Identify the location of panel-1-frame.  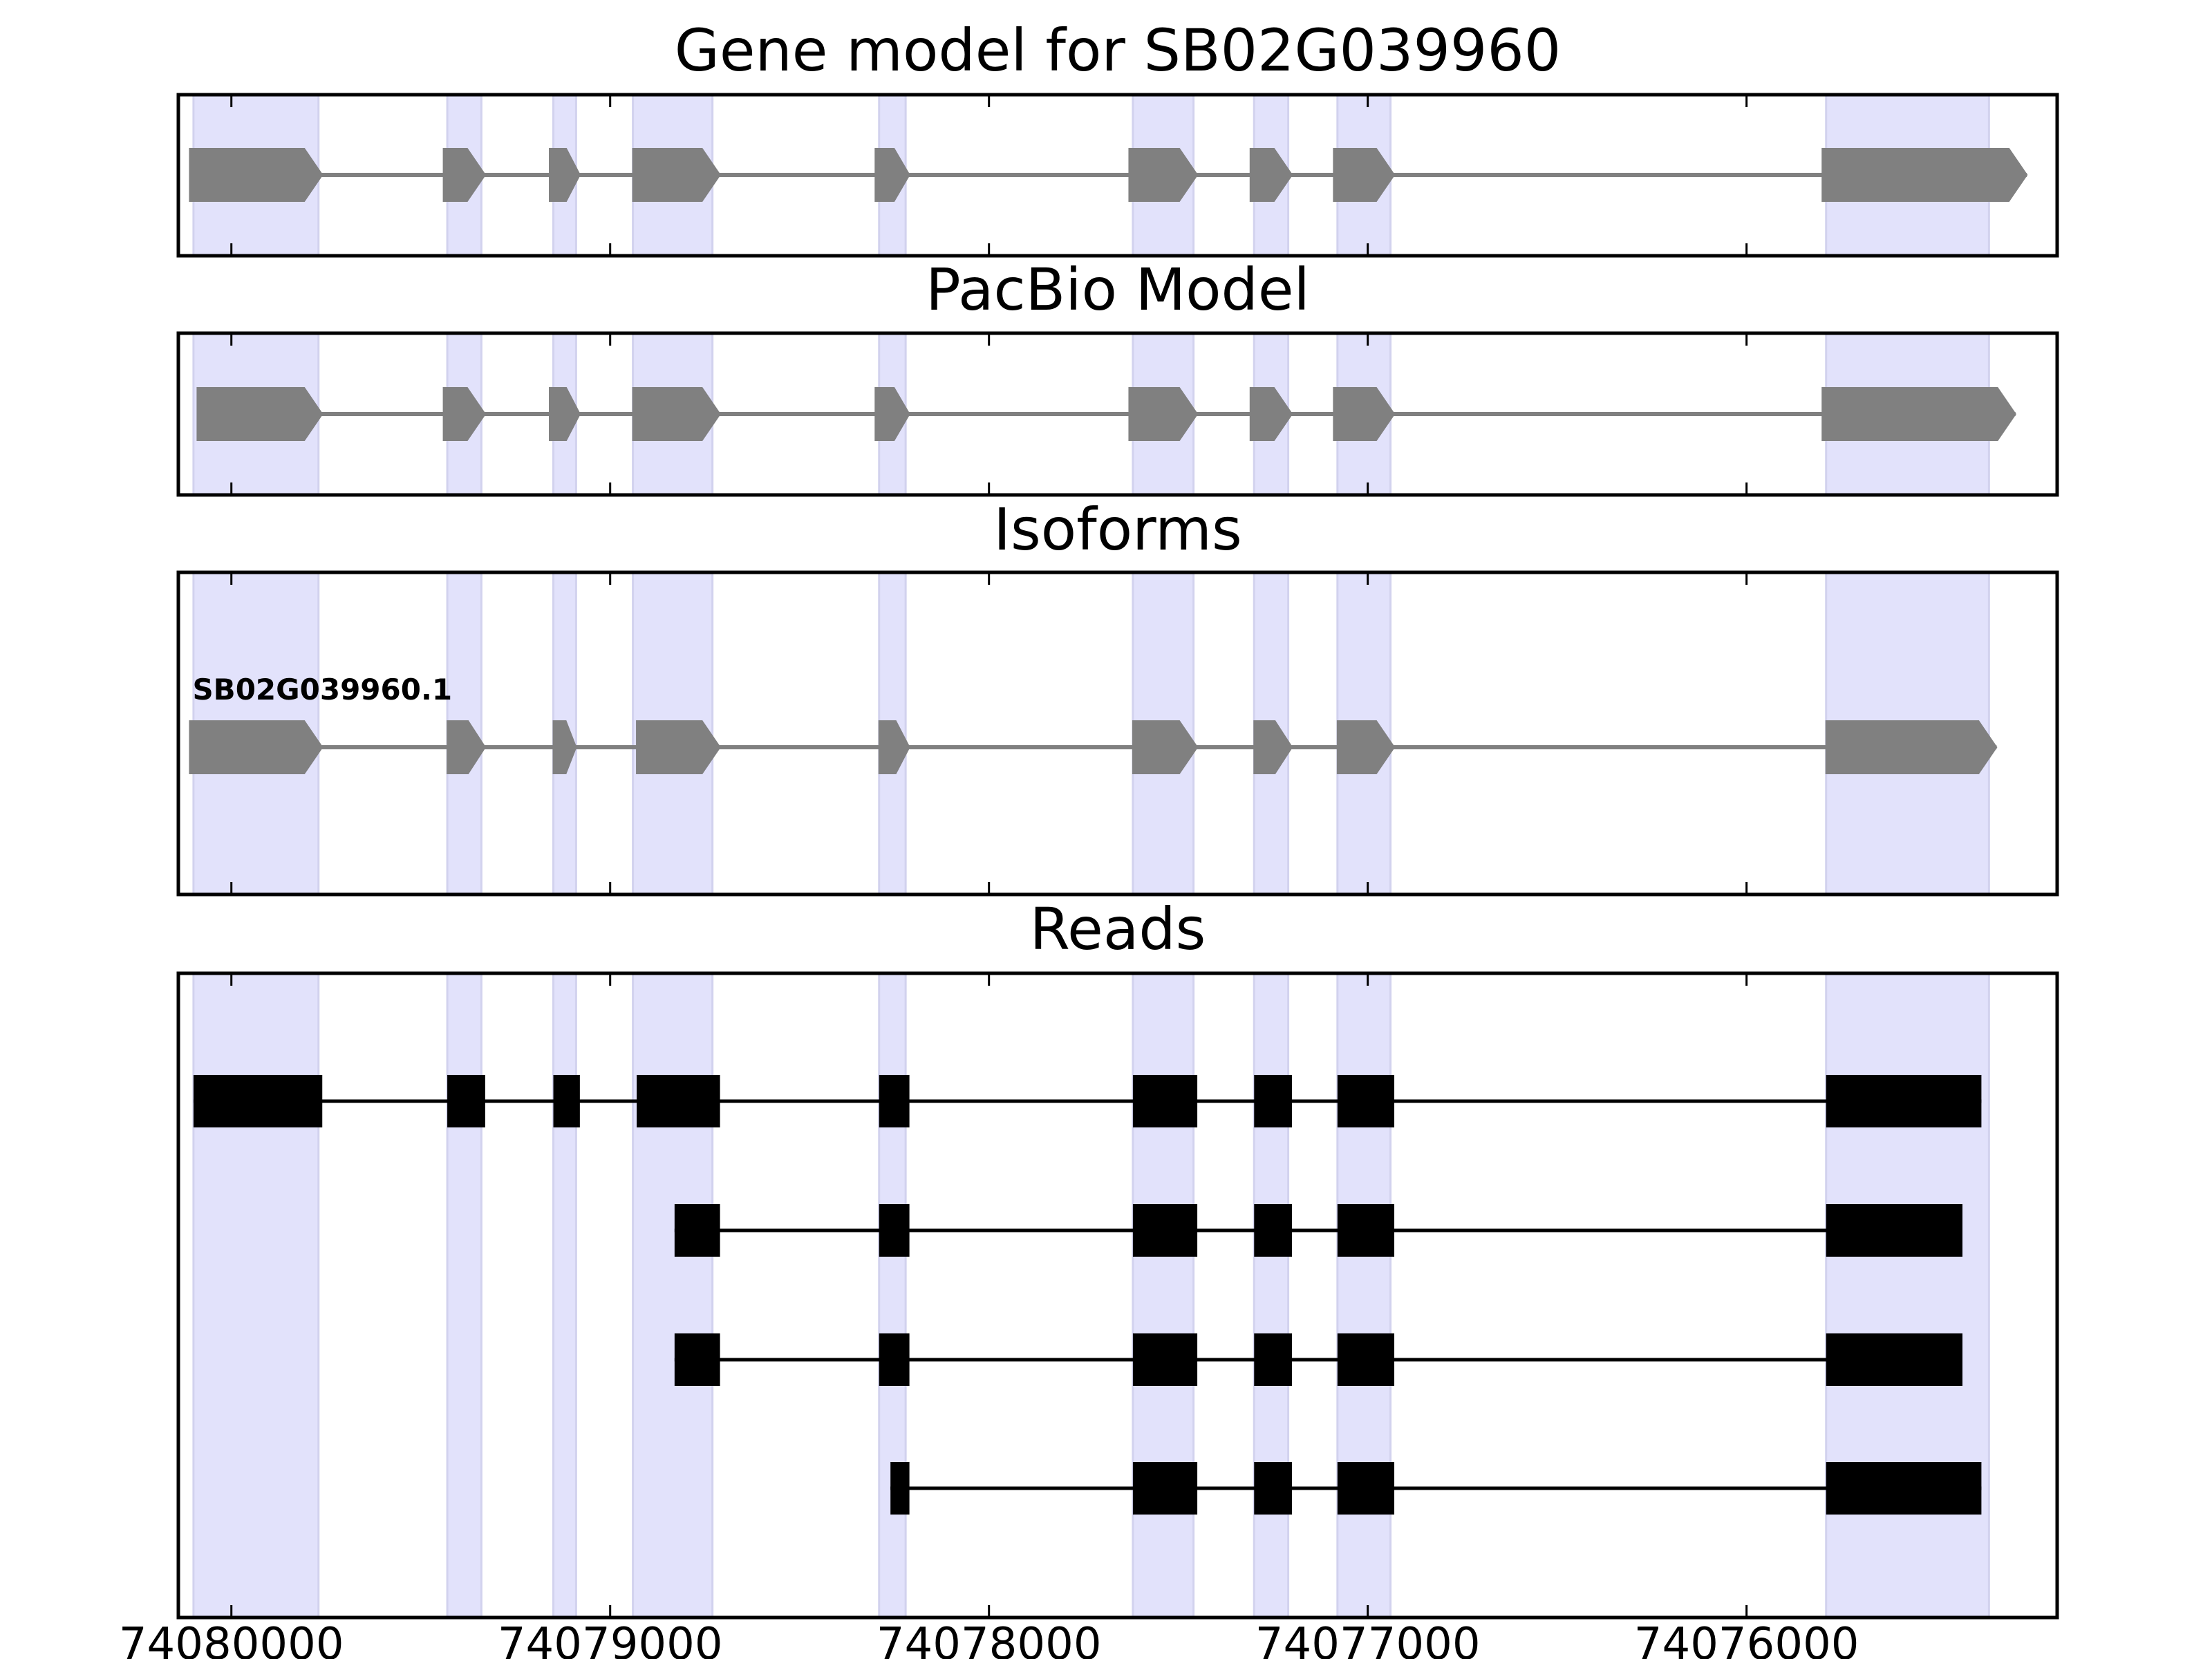
(1117, 175).